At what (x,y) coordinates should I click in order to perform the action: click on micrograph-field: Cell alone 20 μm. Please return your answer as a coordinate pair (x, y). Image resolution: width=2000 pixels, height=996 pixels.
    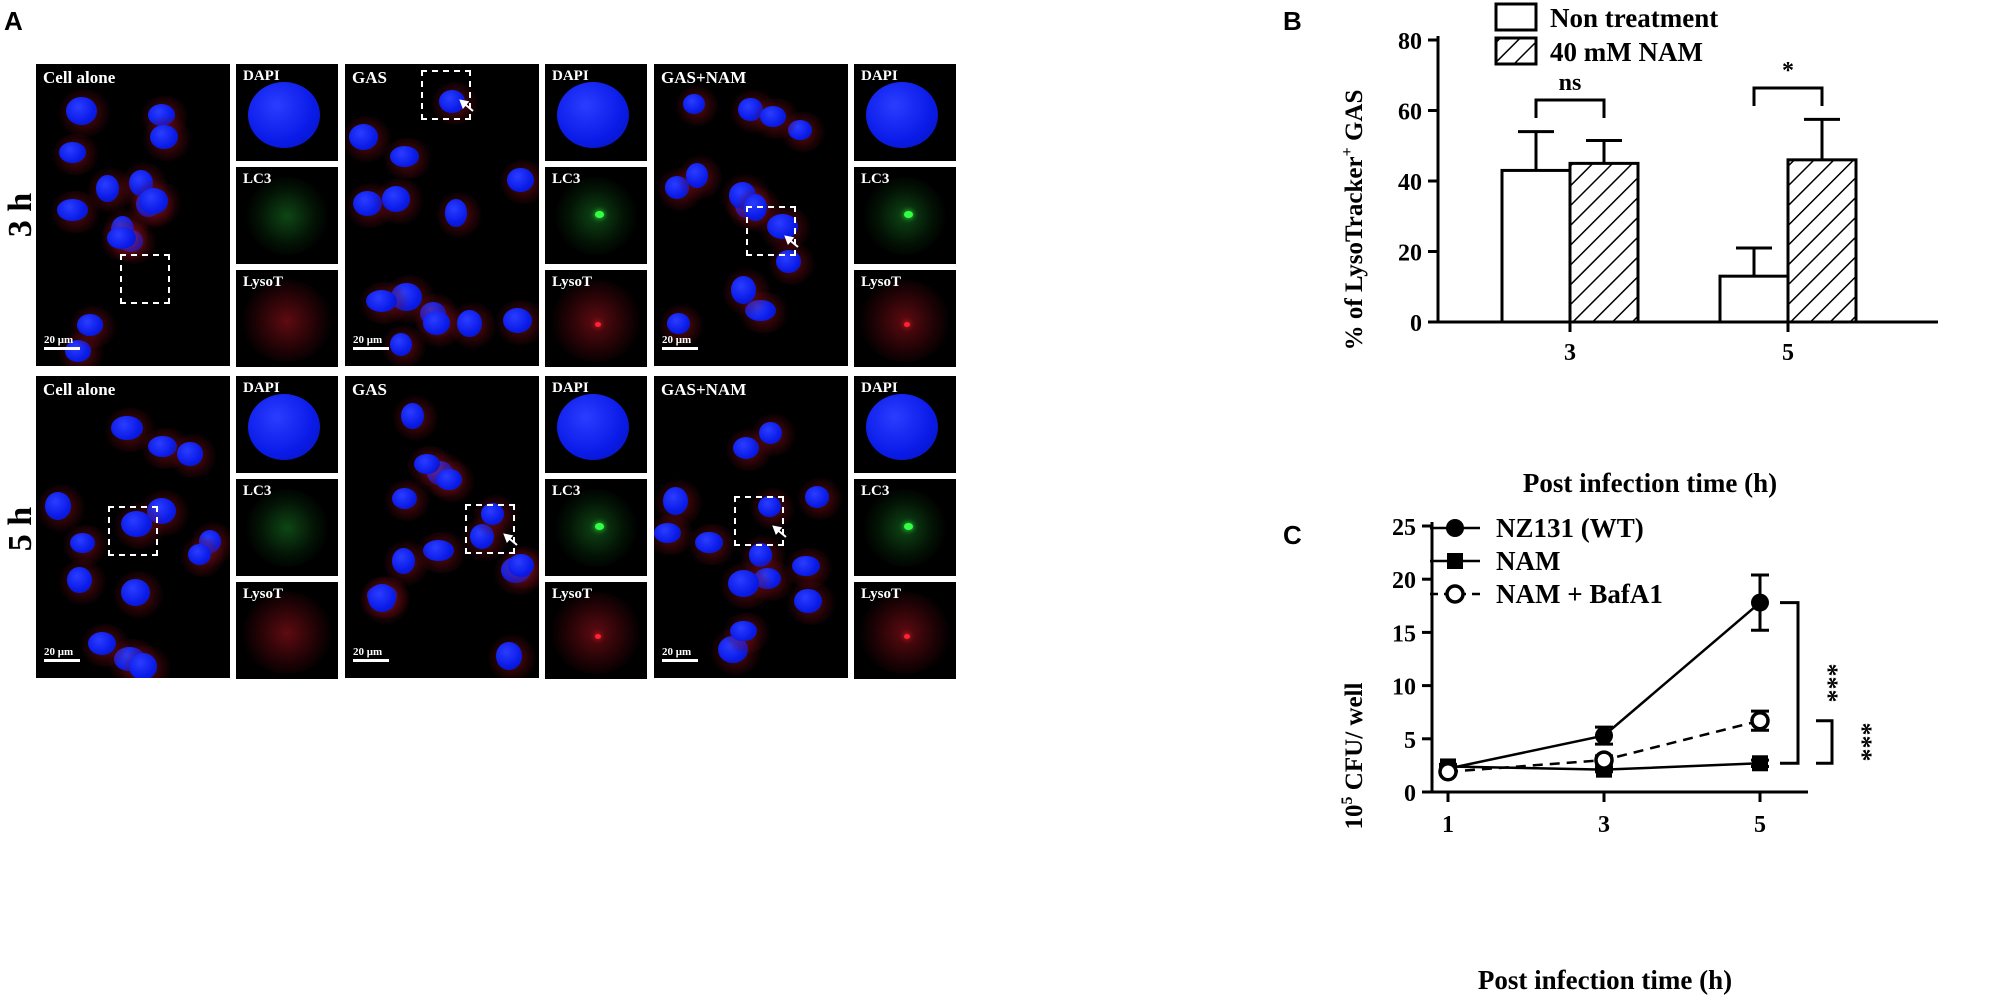
    Looking at the image, I should click on (133, 215).